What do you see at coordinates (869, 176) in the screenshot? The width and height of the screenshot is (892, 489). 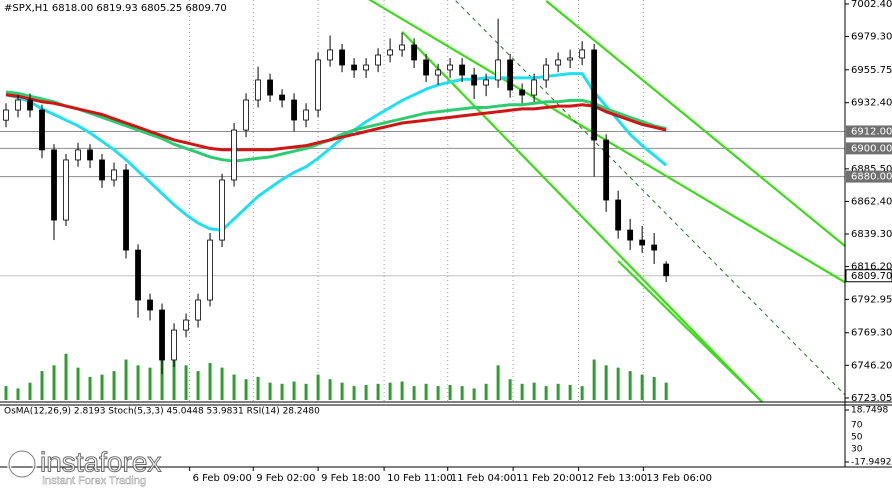 I see `level-box` at bounding box center [869, 176].